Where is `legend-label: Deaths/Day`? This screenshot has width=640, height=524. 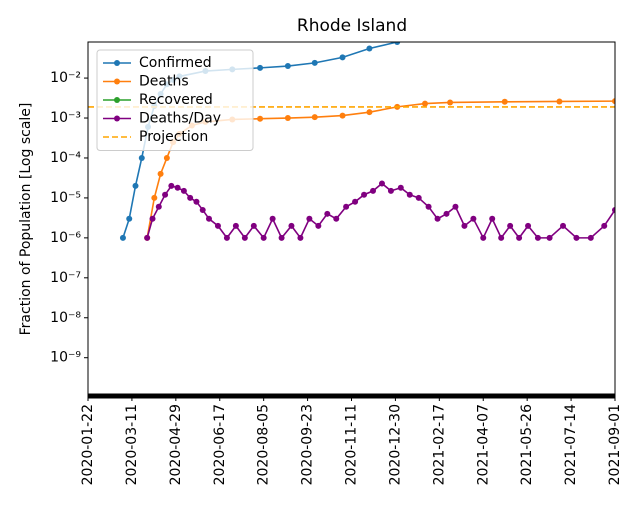 legend-label: Deaths/Day is located at coordinates (180, 119).